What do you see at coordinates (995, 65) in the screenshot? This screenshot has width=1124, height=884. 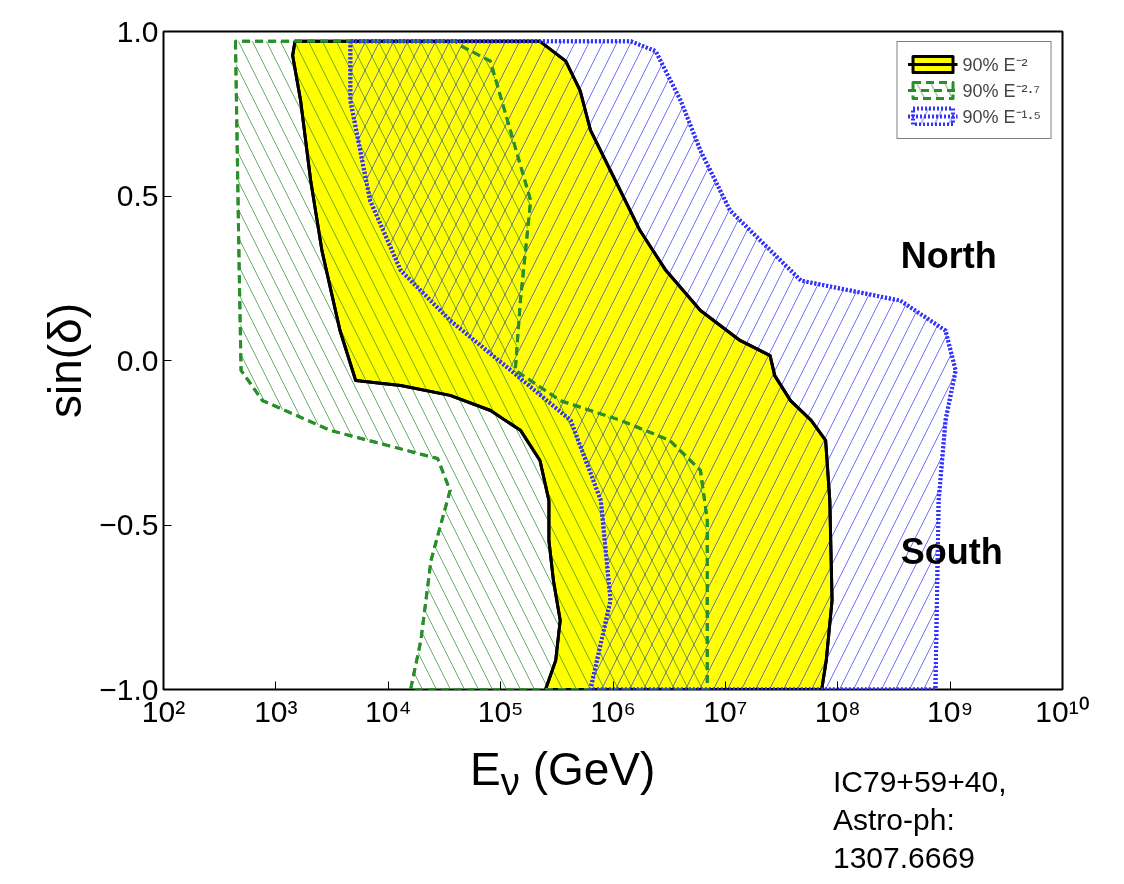 I see `legend-label: 90% E⁻²` at bounding box center [995, 65].